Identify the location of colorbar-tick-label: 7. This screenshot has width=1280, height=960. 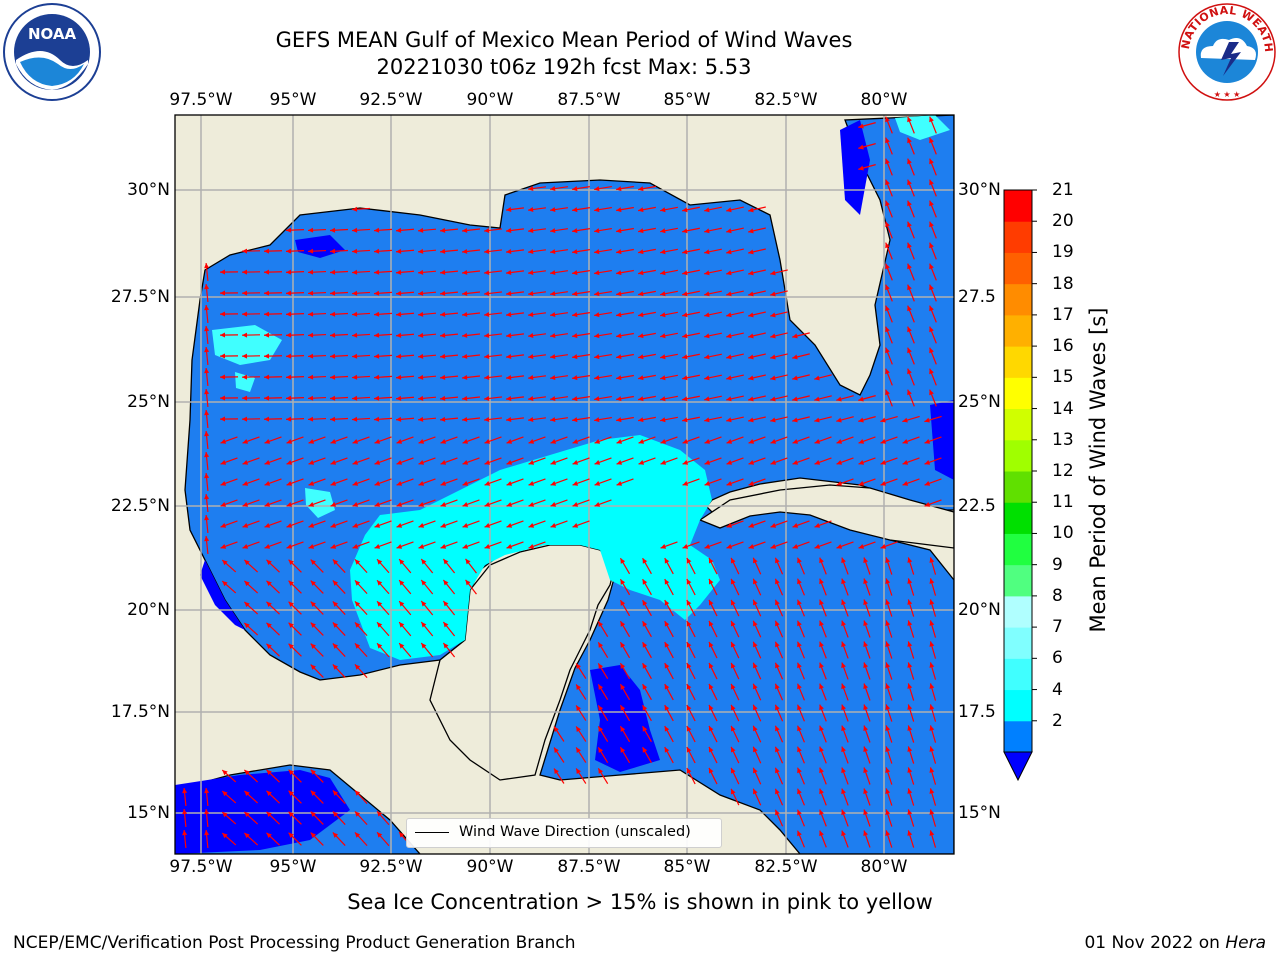
(1057, 627).